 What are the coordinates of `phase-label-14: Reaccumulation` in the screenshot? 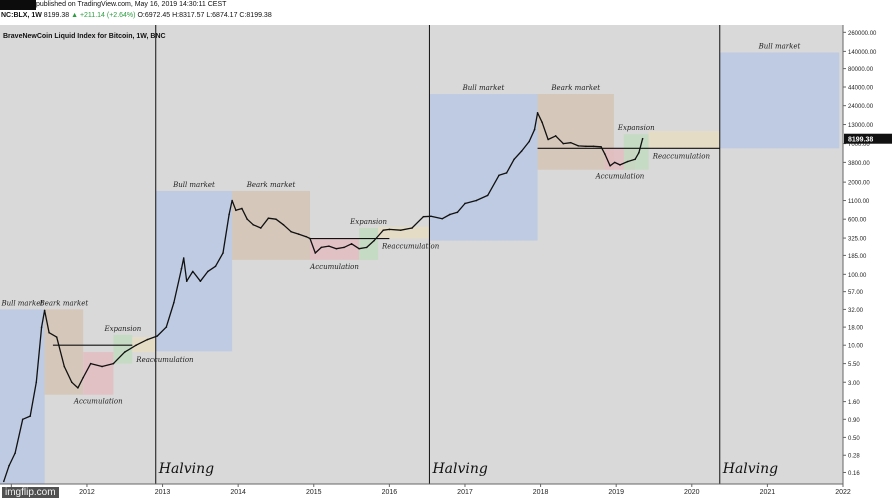 It's located at (681, 156).